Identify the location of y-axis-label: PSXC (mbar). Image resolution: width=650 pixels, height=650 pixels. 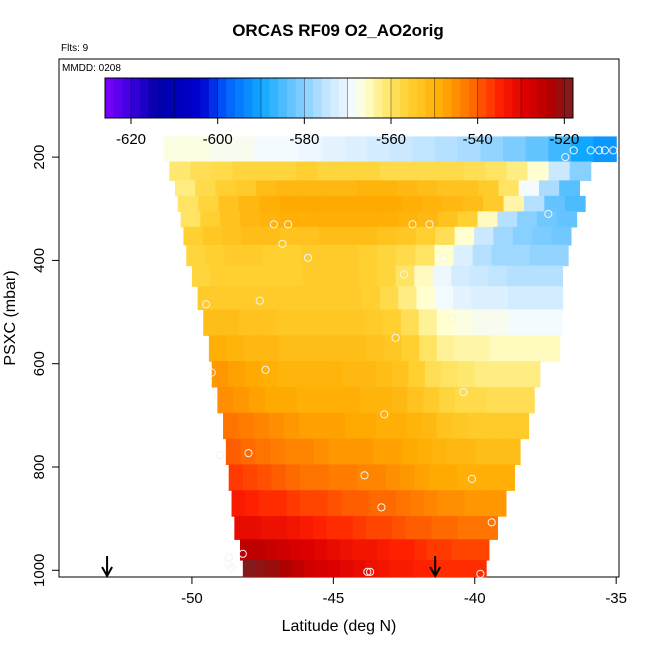
(10, 317).